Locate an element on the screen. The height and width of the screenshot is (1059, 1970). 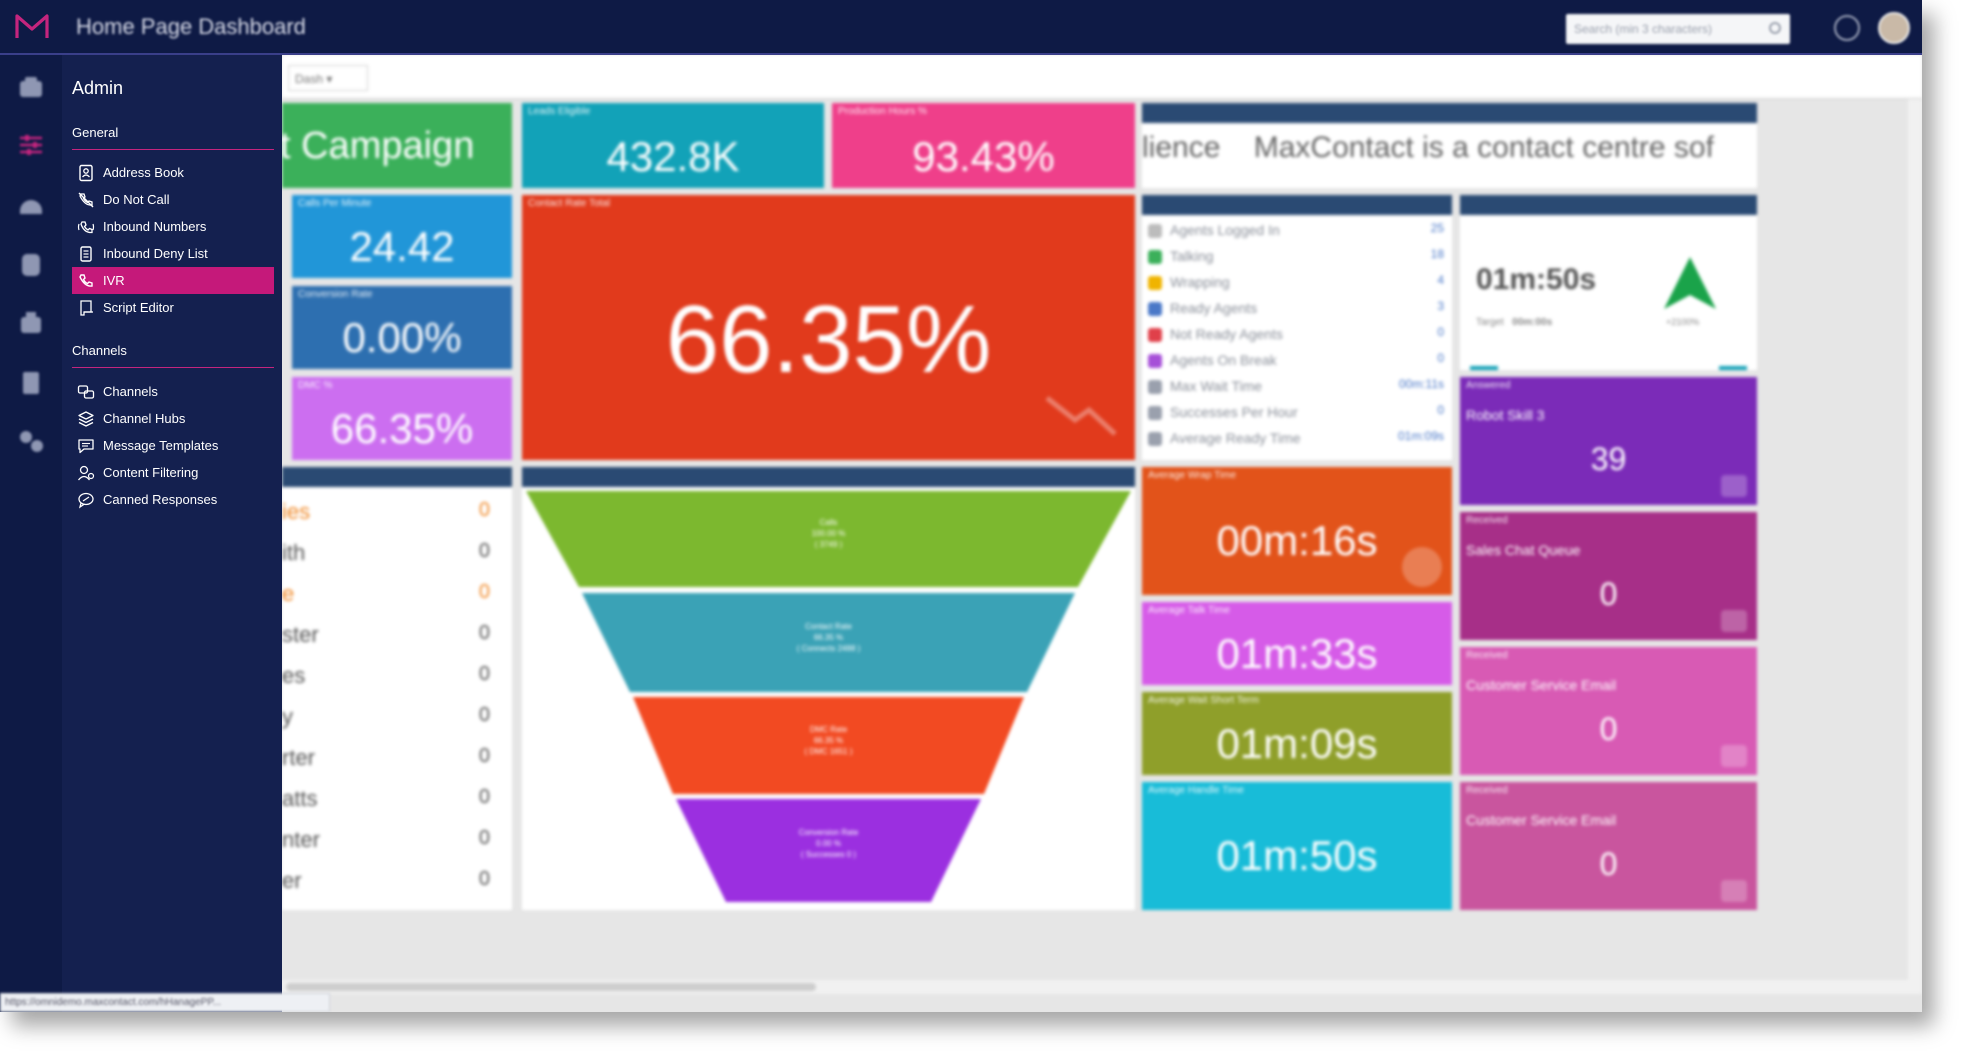
funnel-stage-conversion-rate is located at coordinates (828, 850).